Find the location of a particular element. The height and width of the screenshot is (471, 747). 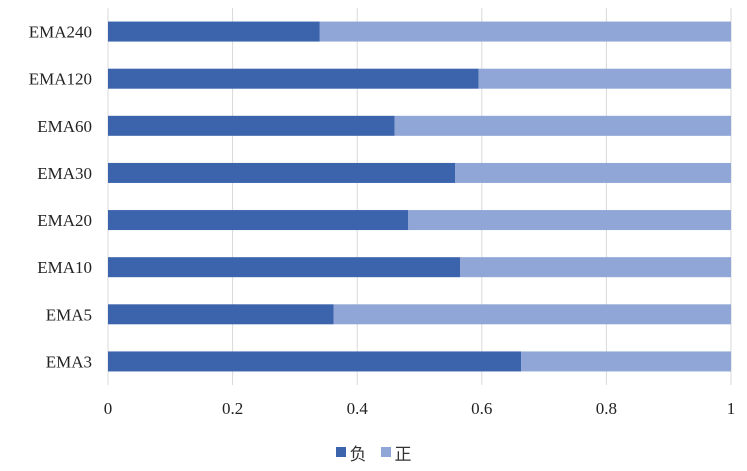

y-tick-label-ema10: EMA10 is located at coordinates (64, 267).